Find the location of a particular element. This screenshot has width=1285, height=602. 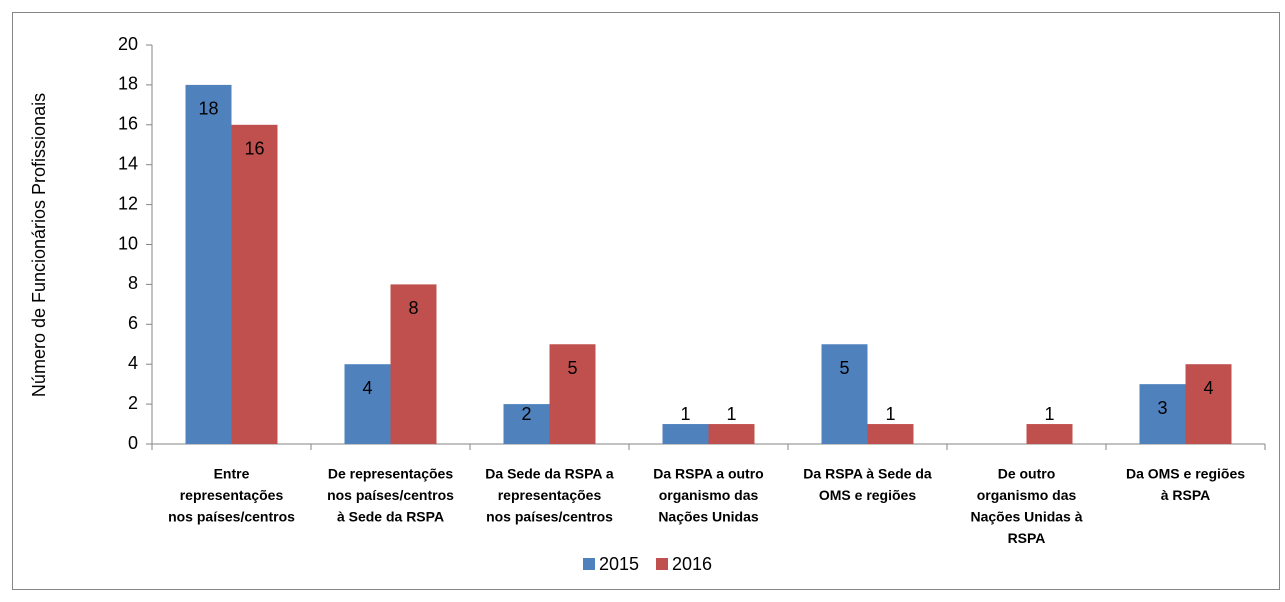

y-axis-label: Número de Funcionários Profissionais is located at coordinates (39, 245).